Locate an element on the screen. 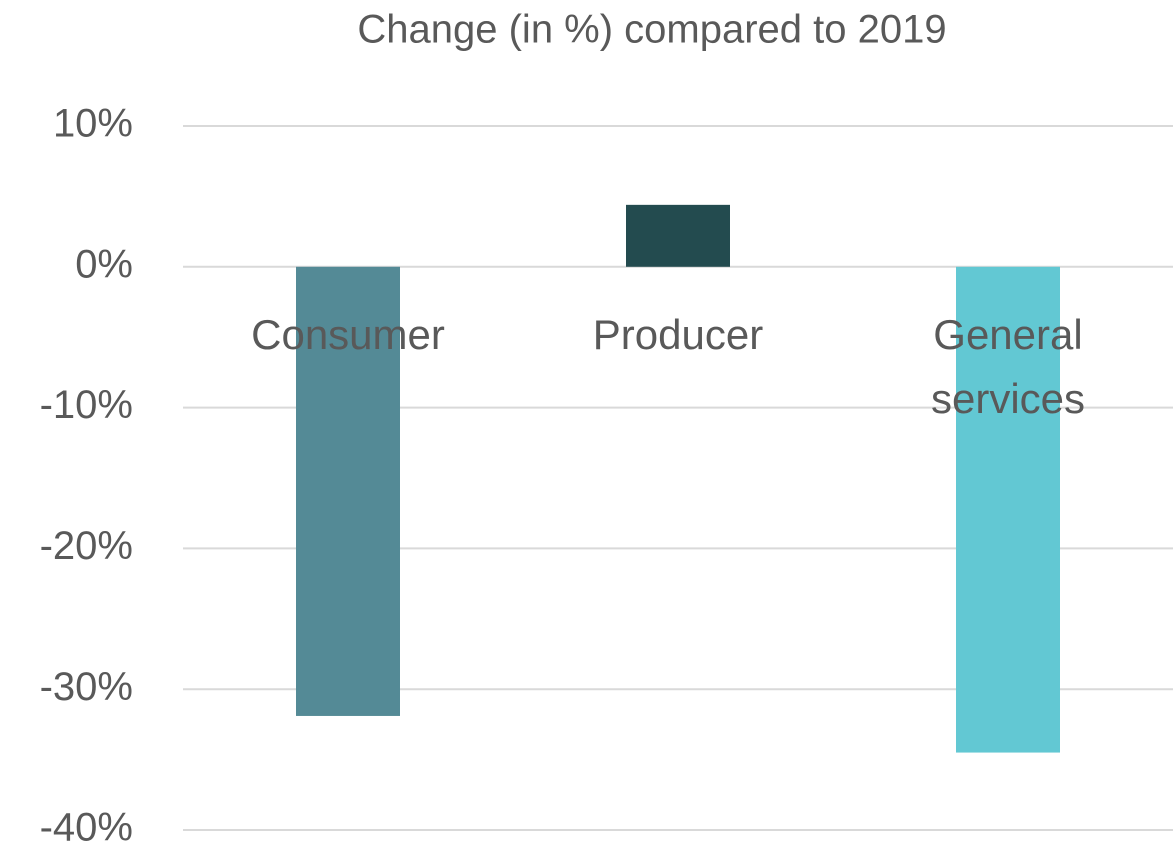  x-tick-label: Producer is located at coordinates (678, 334).